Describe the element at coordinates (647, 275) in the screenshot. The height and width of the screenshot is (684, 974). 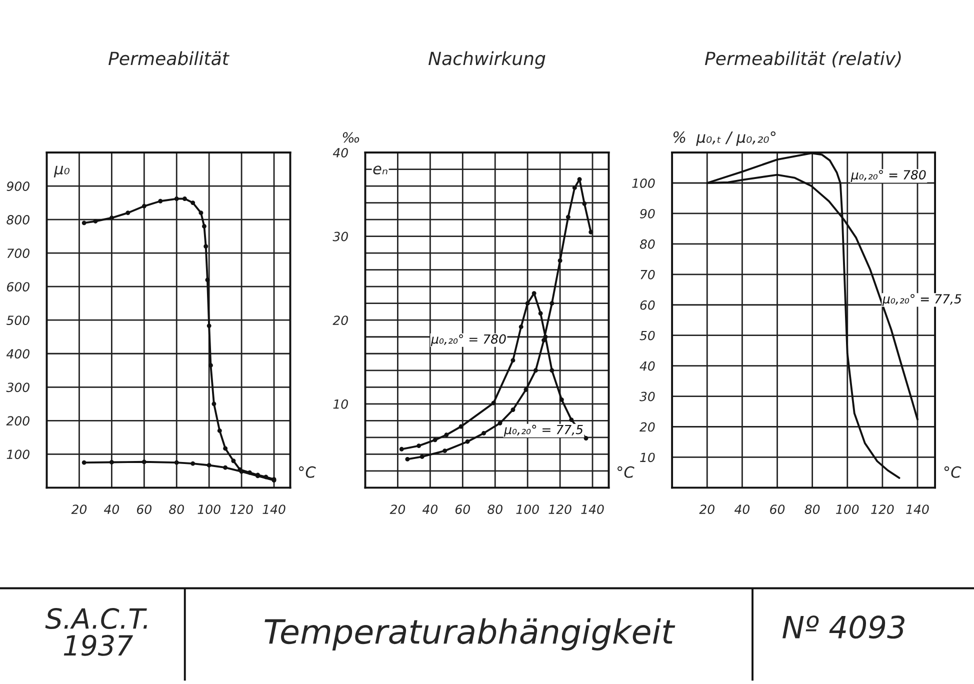
I see `y-tick-label: 70` at that location.